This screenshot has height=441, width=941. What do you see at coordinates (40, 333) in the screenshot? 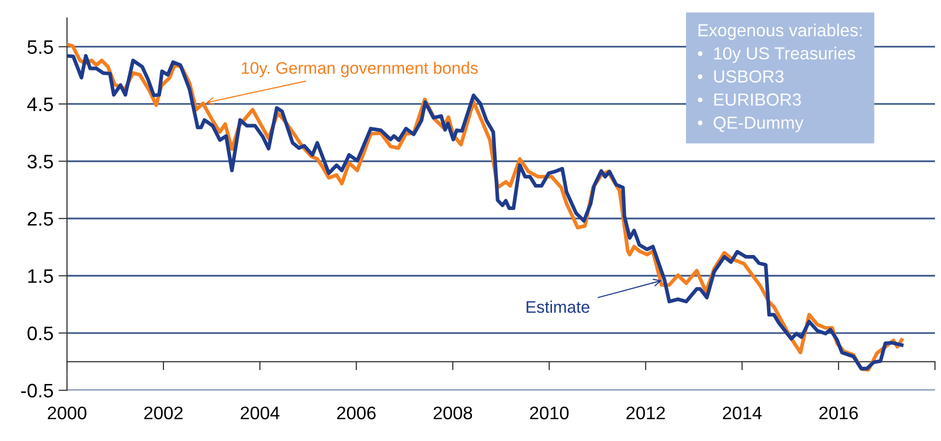
I see `y-tick-label: 0.5` at bounding box center [40, 333].